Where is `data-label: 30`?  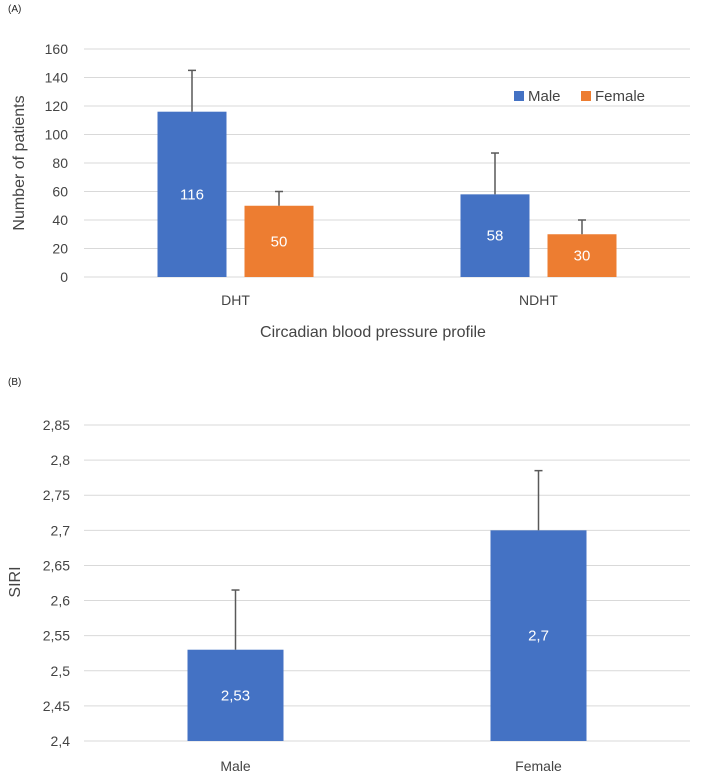
data-label: 30 is located at coordinates (582, 256).